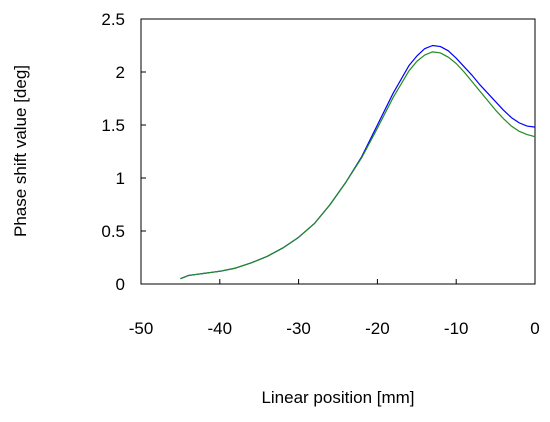 The image size is (550, 422). Describe the element at coordinates (113, 231) in the screenshot. I see `y-tick-label: 0.5` at that location.